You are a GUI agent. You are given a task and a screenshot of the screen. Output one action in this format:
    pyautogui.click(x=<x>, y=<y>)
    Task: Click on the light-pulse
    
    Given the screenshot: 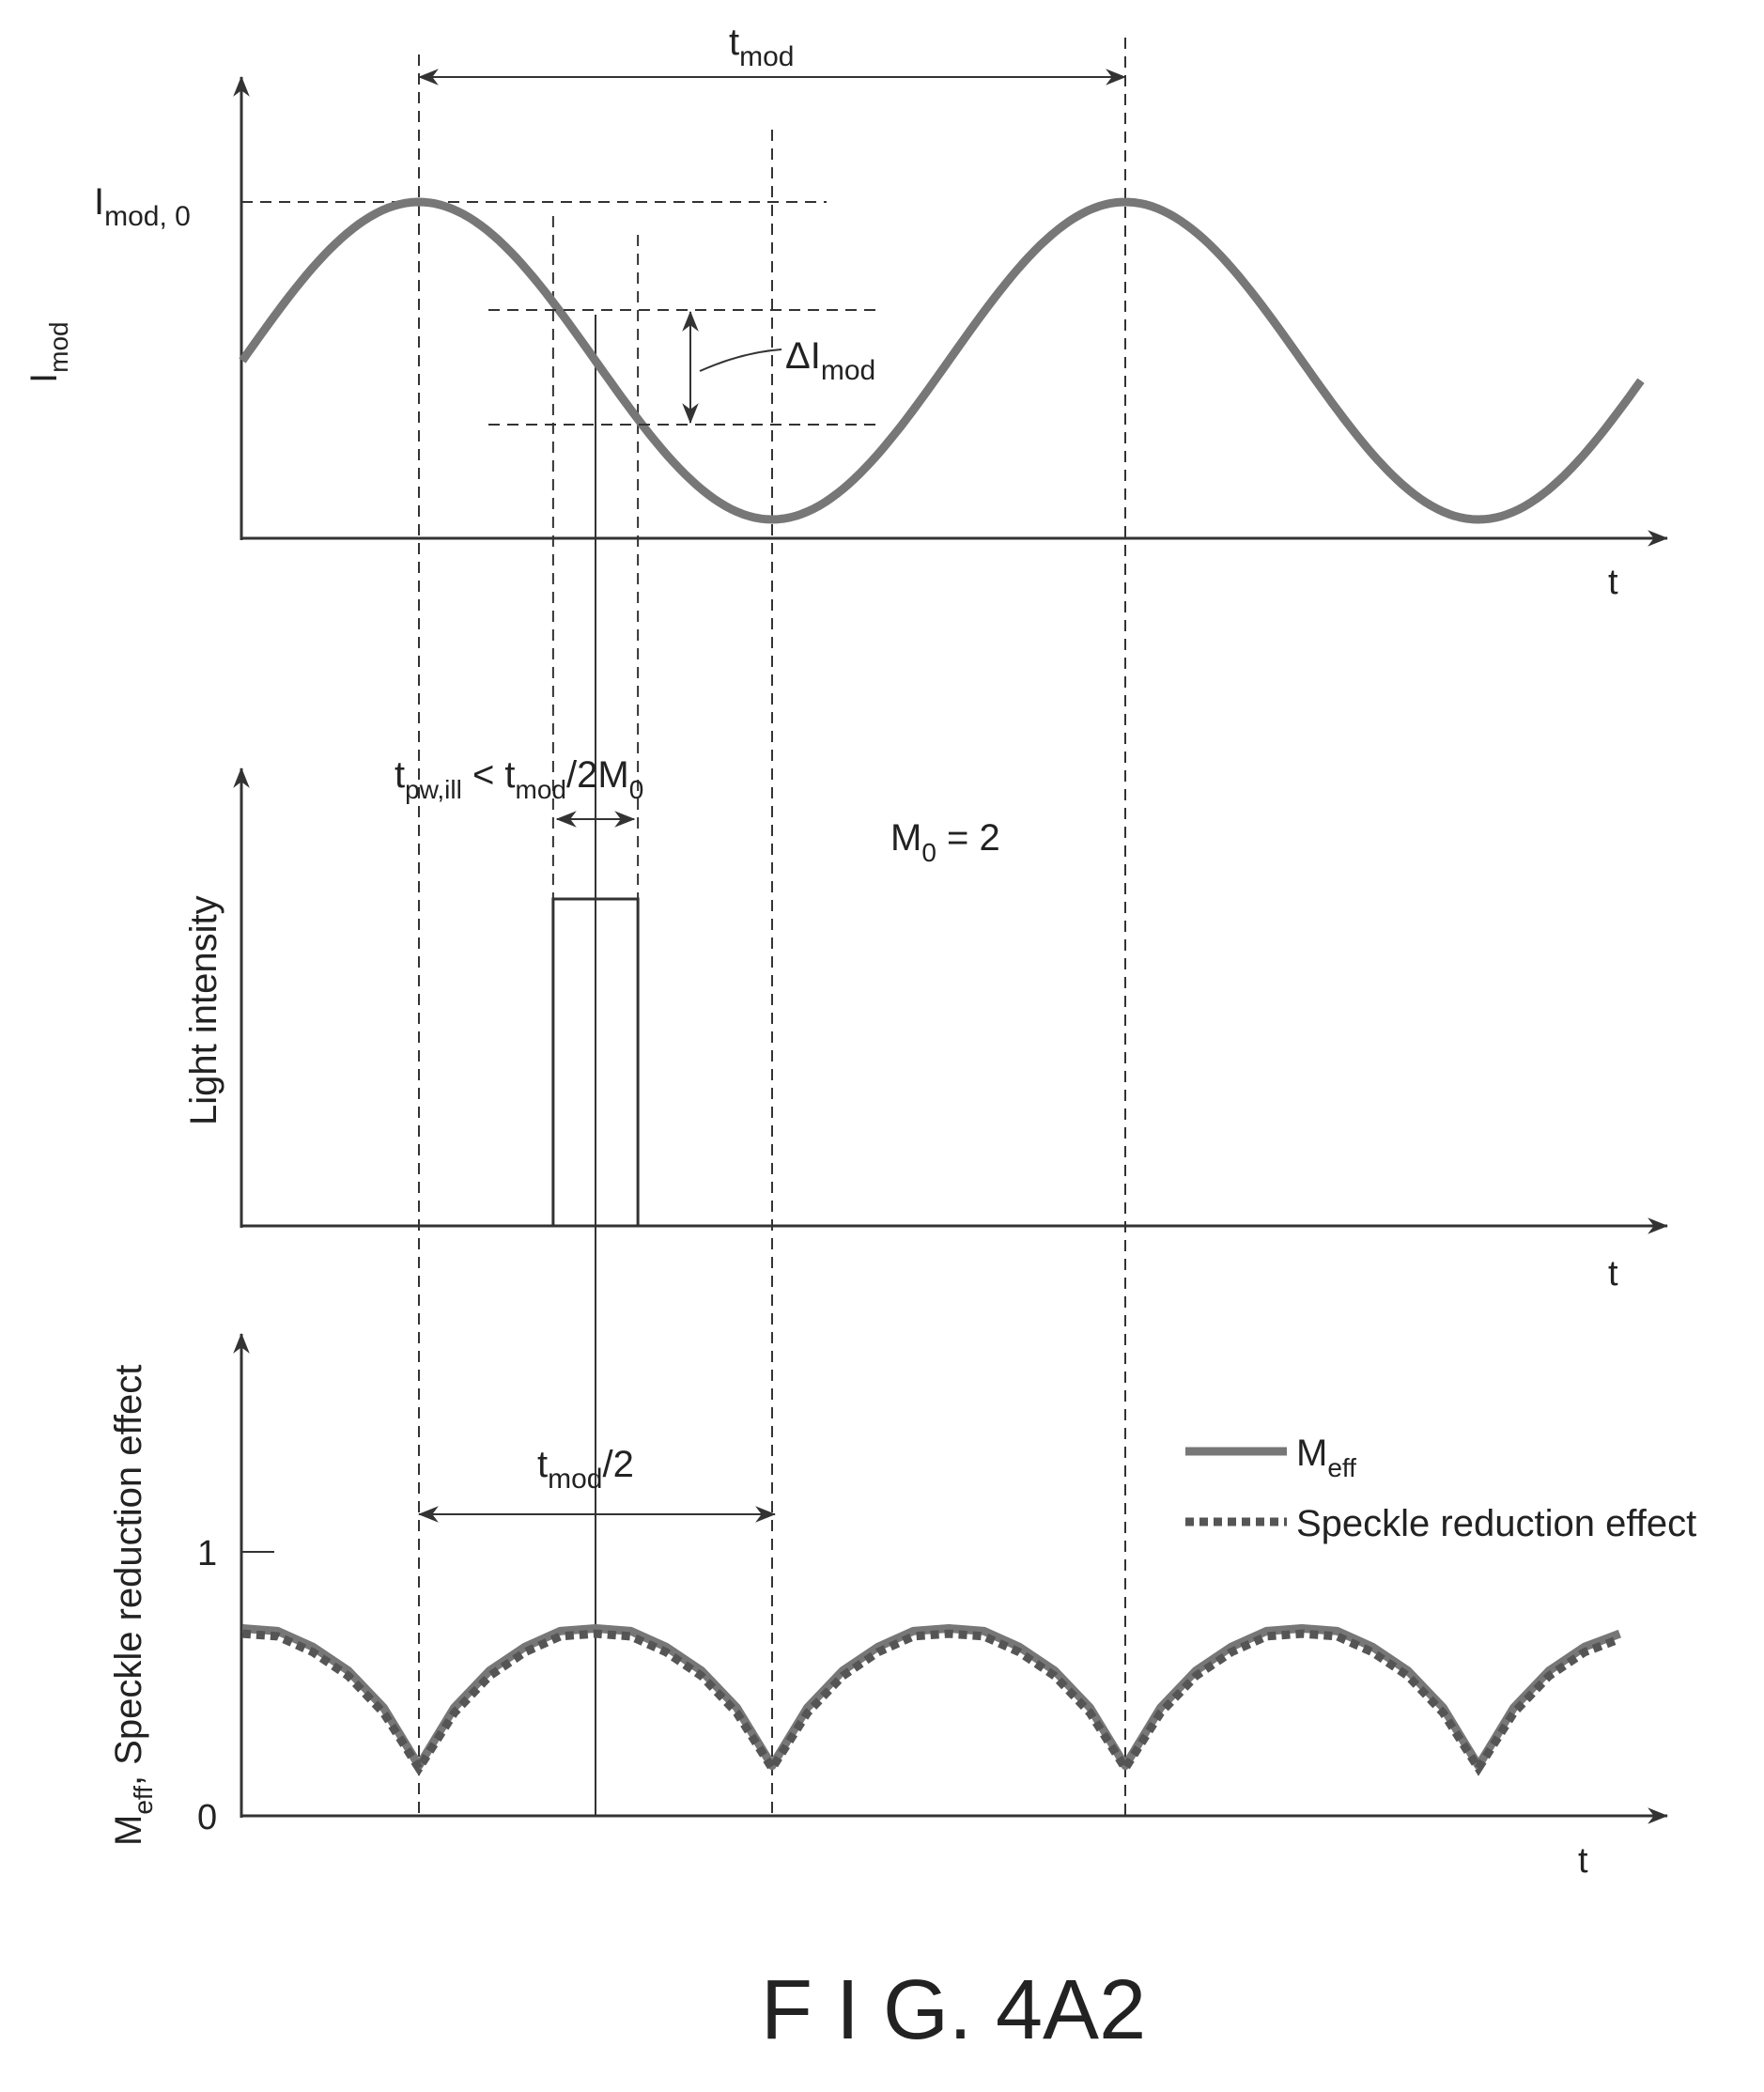 What is the action you would take?
    pyautogui.click(x=595, y=1061)
    